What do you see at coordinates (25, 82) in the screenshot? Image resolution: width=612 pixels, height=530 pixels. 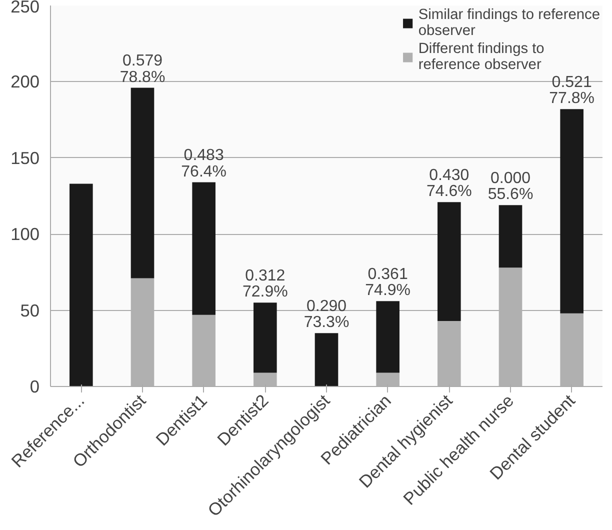 I see `y-tick-label: 200` at bounding box center [25, 82].